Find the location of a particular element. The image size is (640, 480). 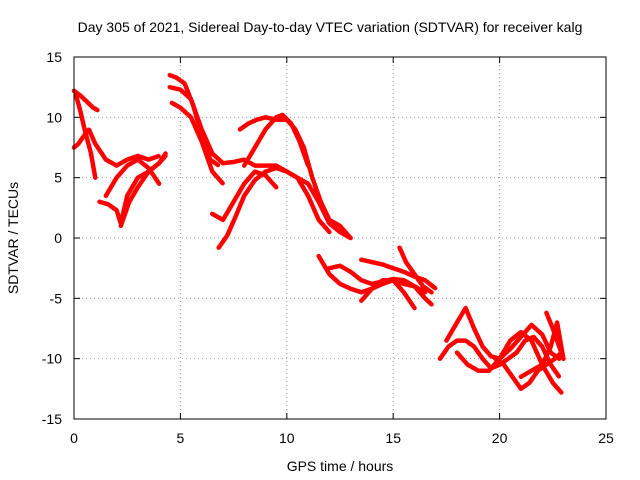

x-tick-label: 25 is located at coordinates (606, 438).